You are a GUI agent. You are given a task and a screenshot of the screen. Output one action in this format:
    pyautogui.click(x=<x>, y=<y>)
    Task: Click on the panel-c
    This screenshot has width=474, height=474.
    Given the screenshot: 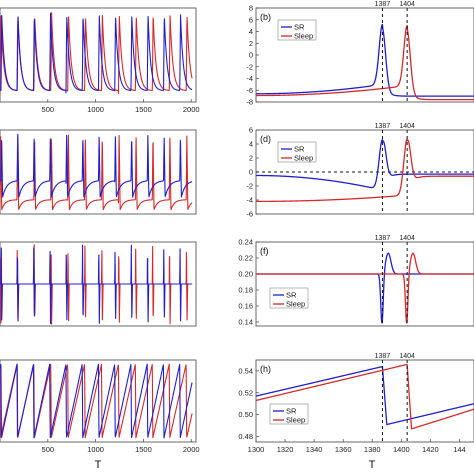 What is the action you would take?
    pyautogui.click(x=98, y=172)
    